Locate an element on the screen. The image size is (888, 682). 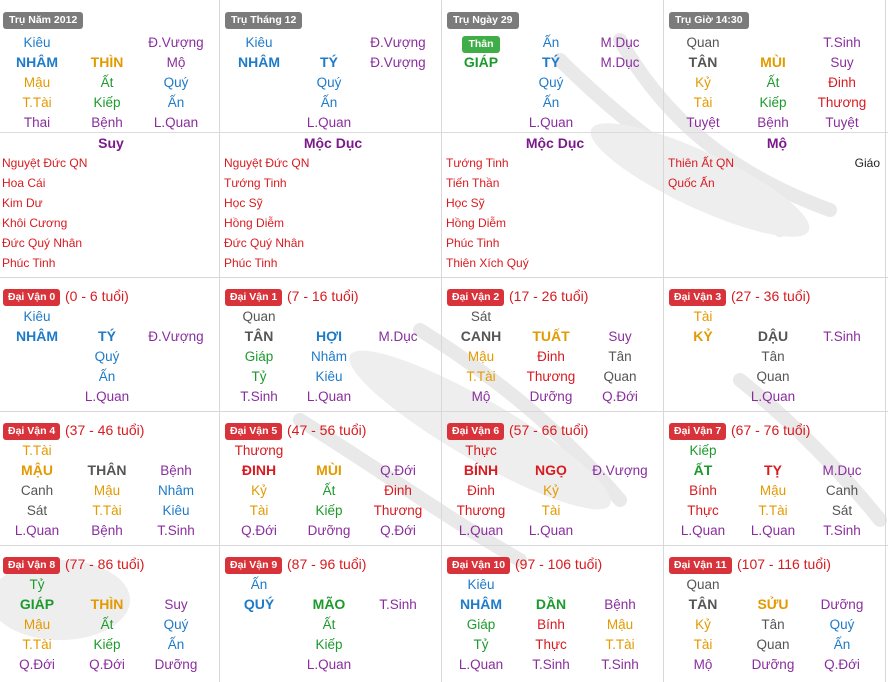
ganzhi-cell: Đ.Vượng is located at coordinates (398, 42).